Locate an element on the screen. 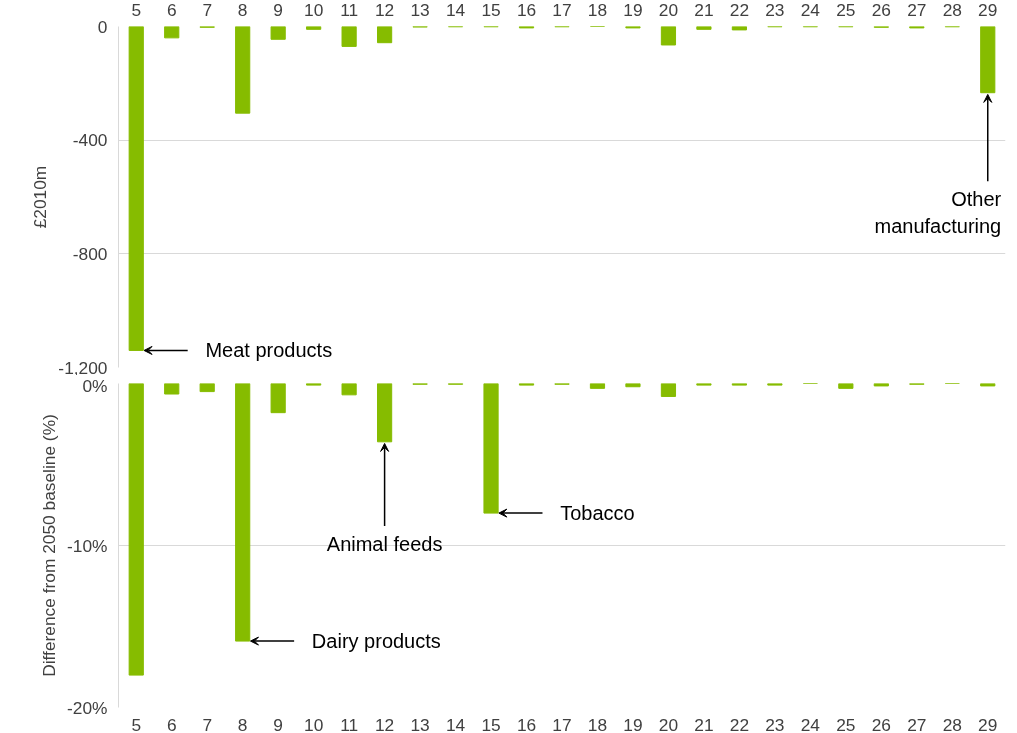 This screenshot has height=733, width=1017. y-tick-label: -20% is located at coordinates (87, 707).